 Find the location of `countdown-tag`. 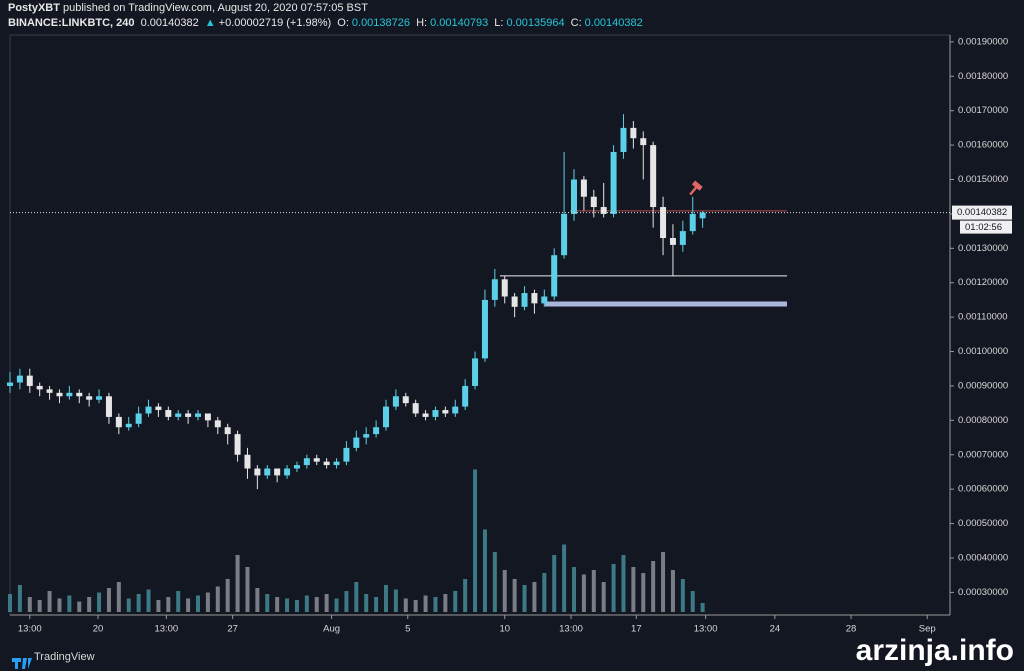

countdown-tag is located at coordinates (986, 227).